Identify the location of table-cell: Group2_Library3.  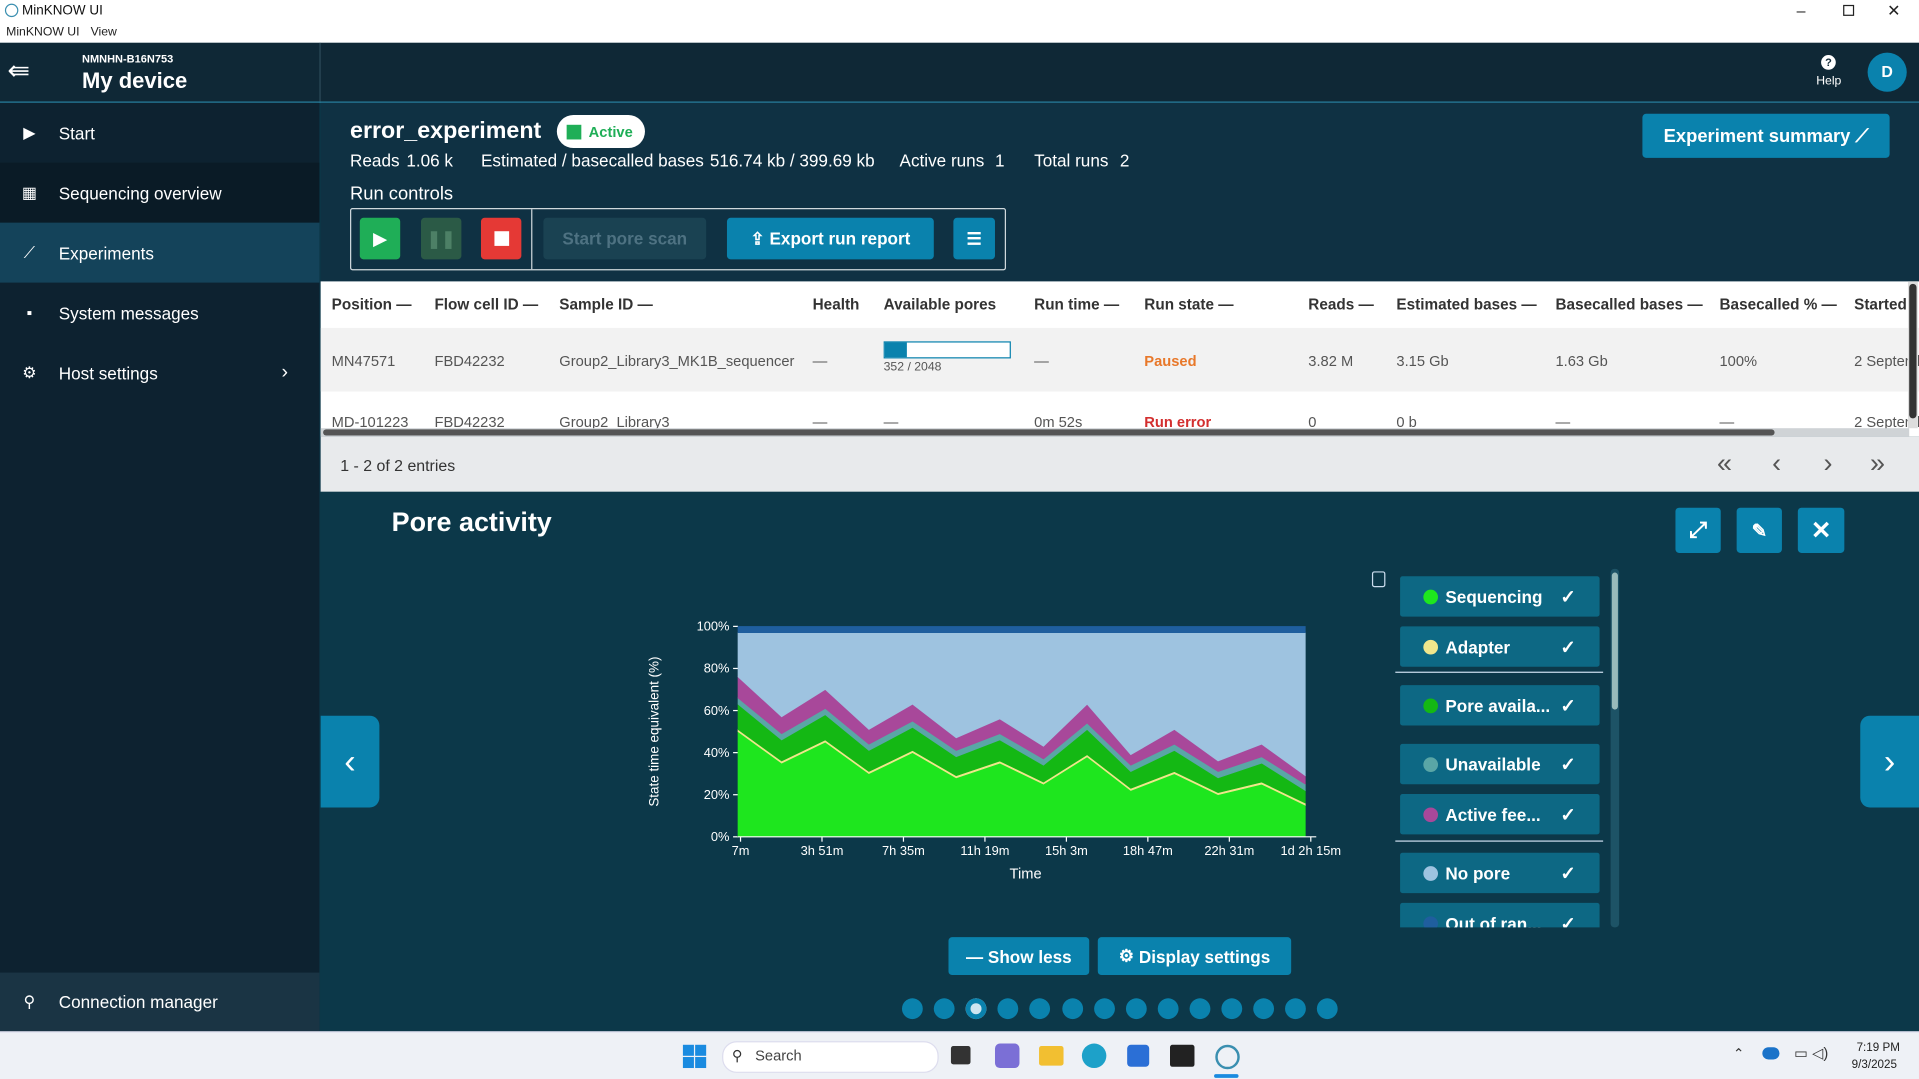
(614, 422).